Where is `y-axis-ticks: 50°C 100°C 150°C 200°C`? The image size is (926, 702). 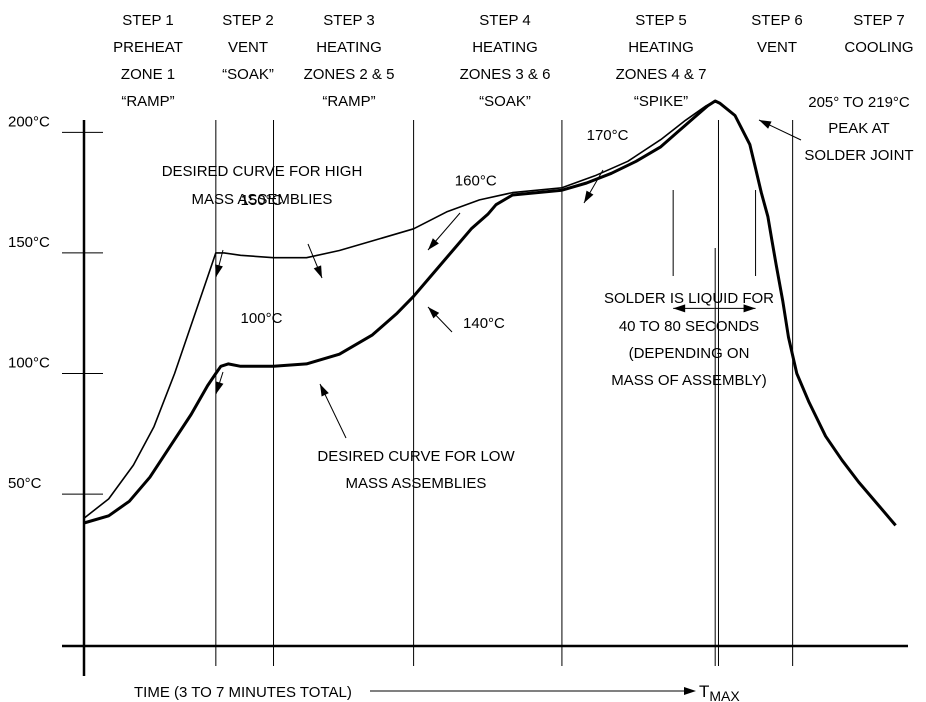
y-axis-ticks: 50°C 100°C 150°C 200°C is located at coordinates (55, 304).